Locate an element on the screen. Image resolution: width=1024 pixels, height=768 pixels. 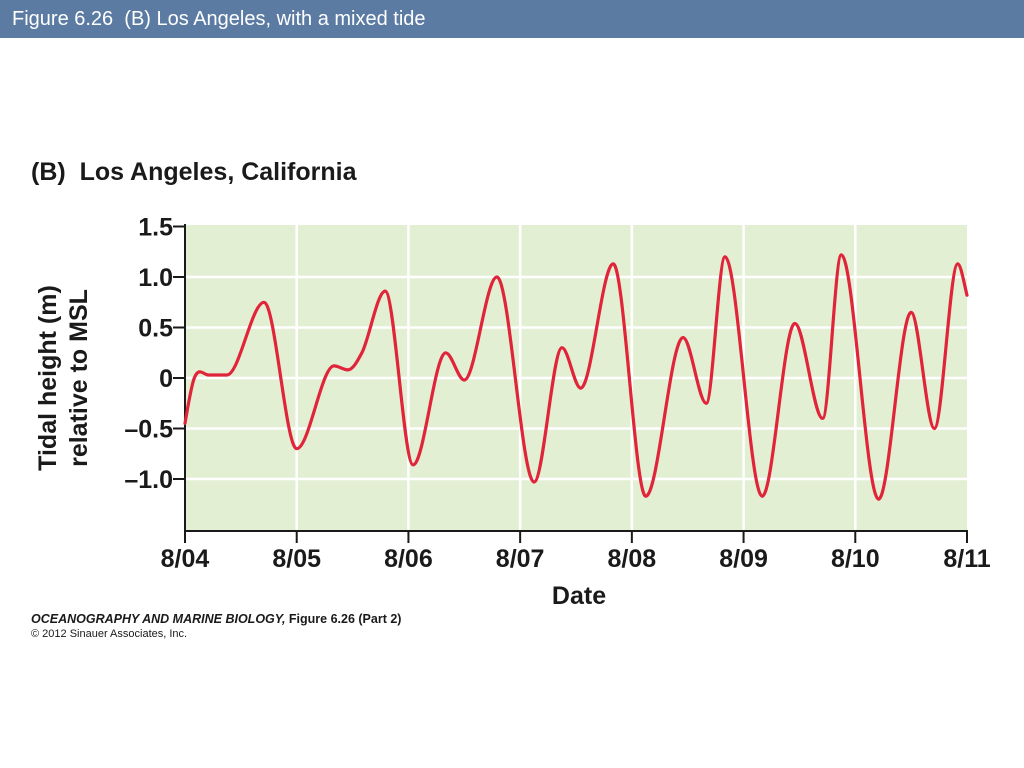
y-axis-label-line2: relative to MSL is located at coordinates (79, 378).